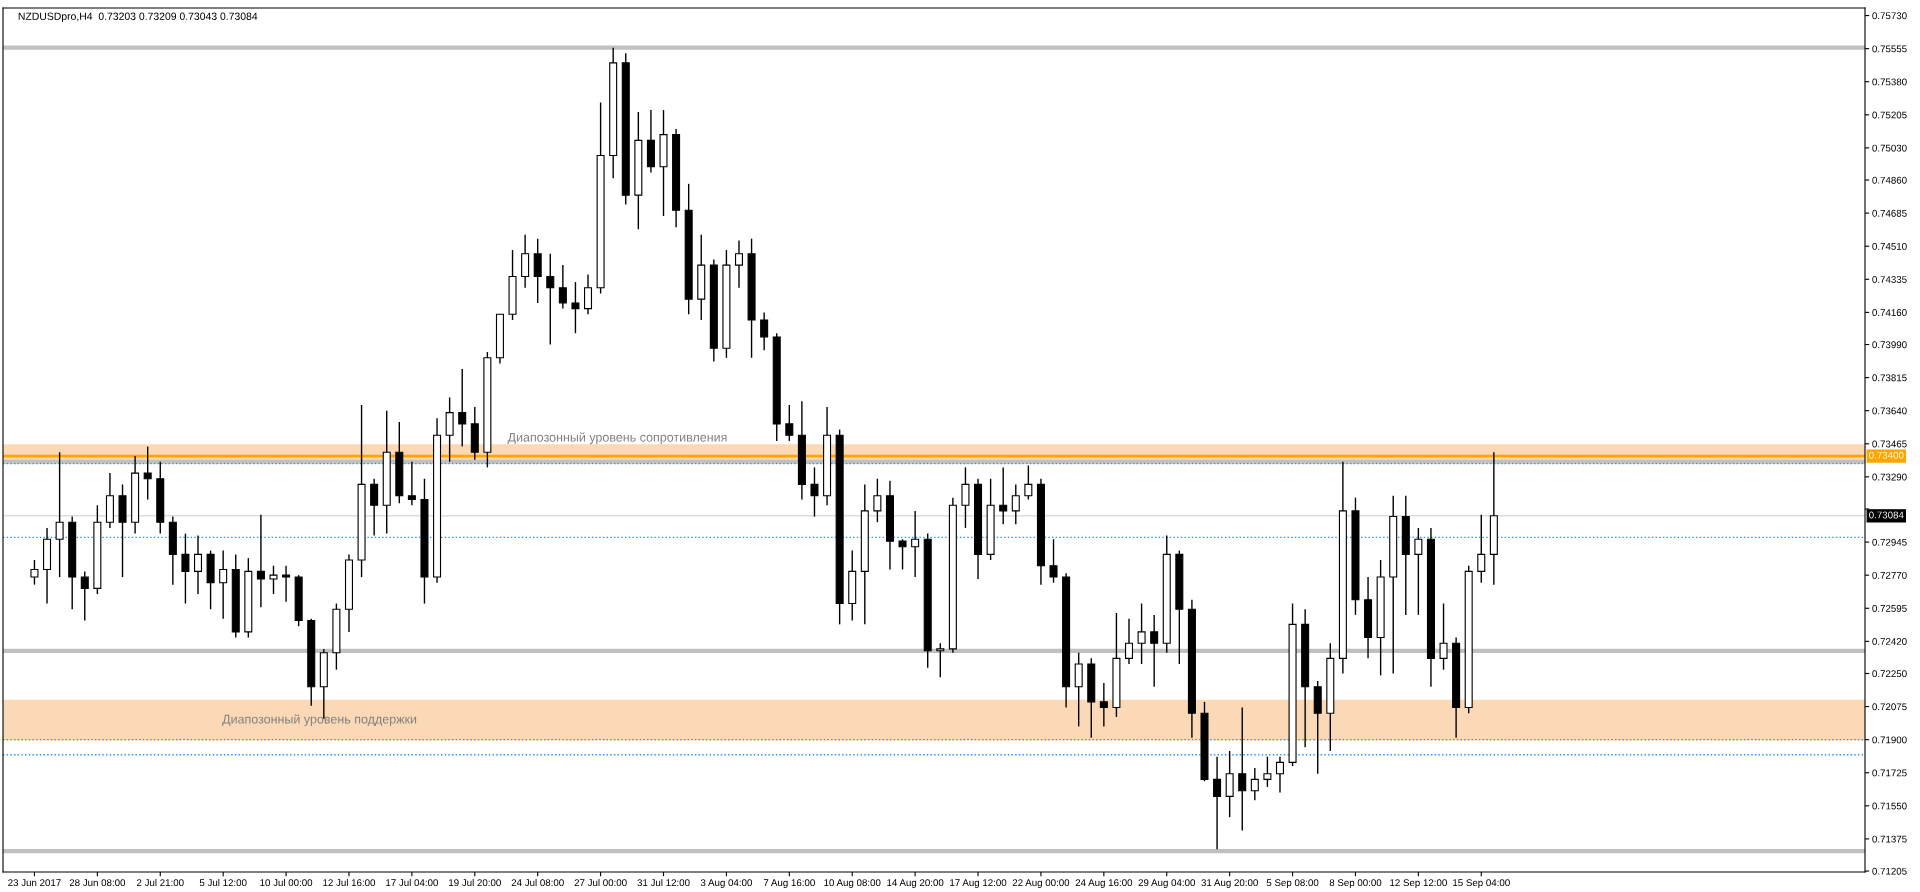  I want to click on x-tick-label: 29 Aug 04:00, so click(1167, 884).